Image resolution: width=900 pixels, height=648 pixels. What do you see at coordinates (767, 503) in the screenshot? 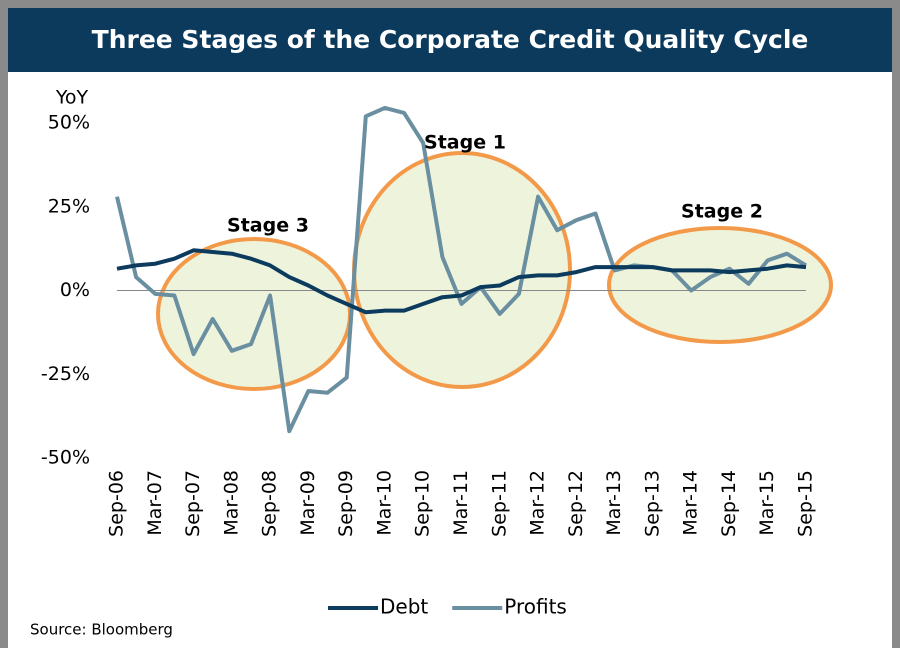
I see `x-tick-label: Mar-15` at bounding box center [767, 503].